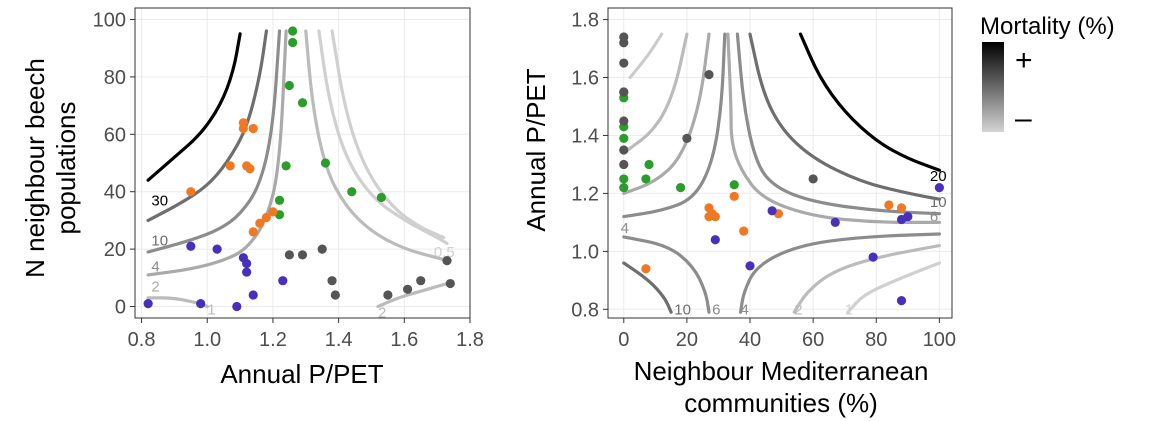 This screenshot has width=1152, height=421. What do you see at coordinates (781, 403) in the screenshot?
I see `right-x-axis-title-line2: communities (%)` at bounding box center [781, 403].